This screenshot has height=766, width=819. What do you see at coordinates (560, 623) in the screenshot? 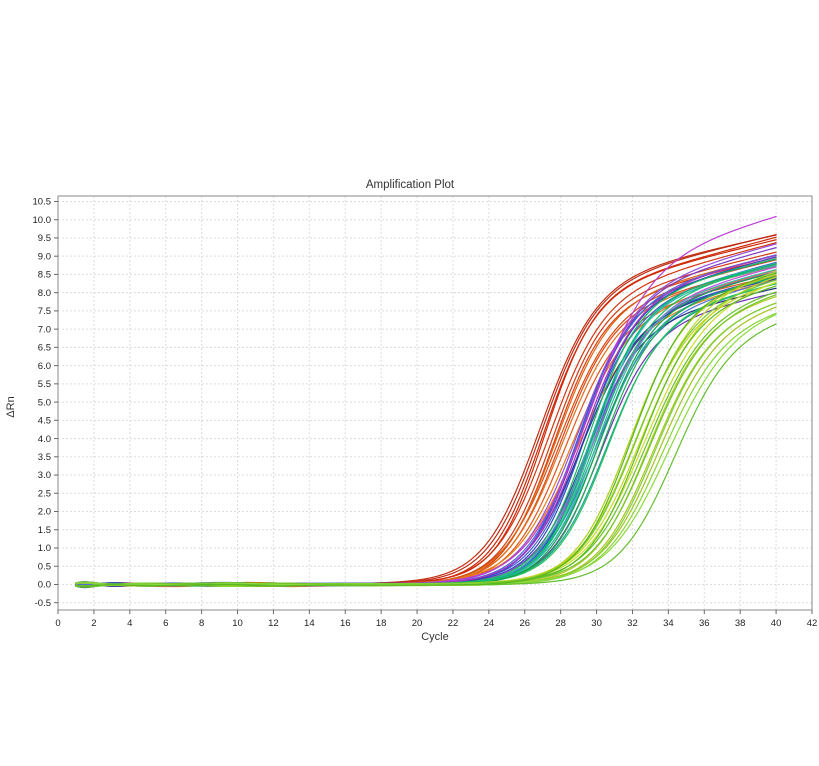
I see `x-tick-label: 28` at bounding box center [560, 623].